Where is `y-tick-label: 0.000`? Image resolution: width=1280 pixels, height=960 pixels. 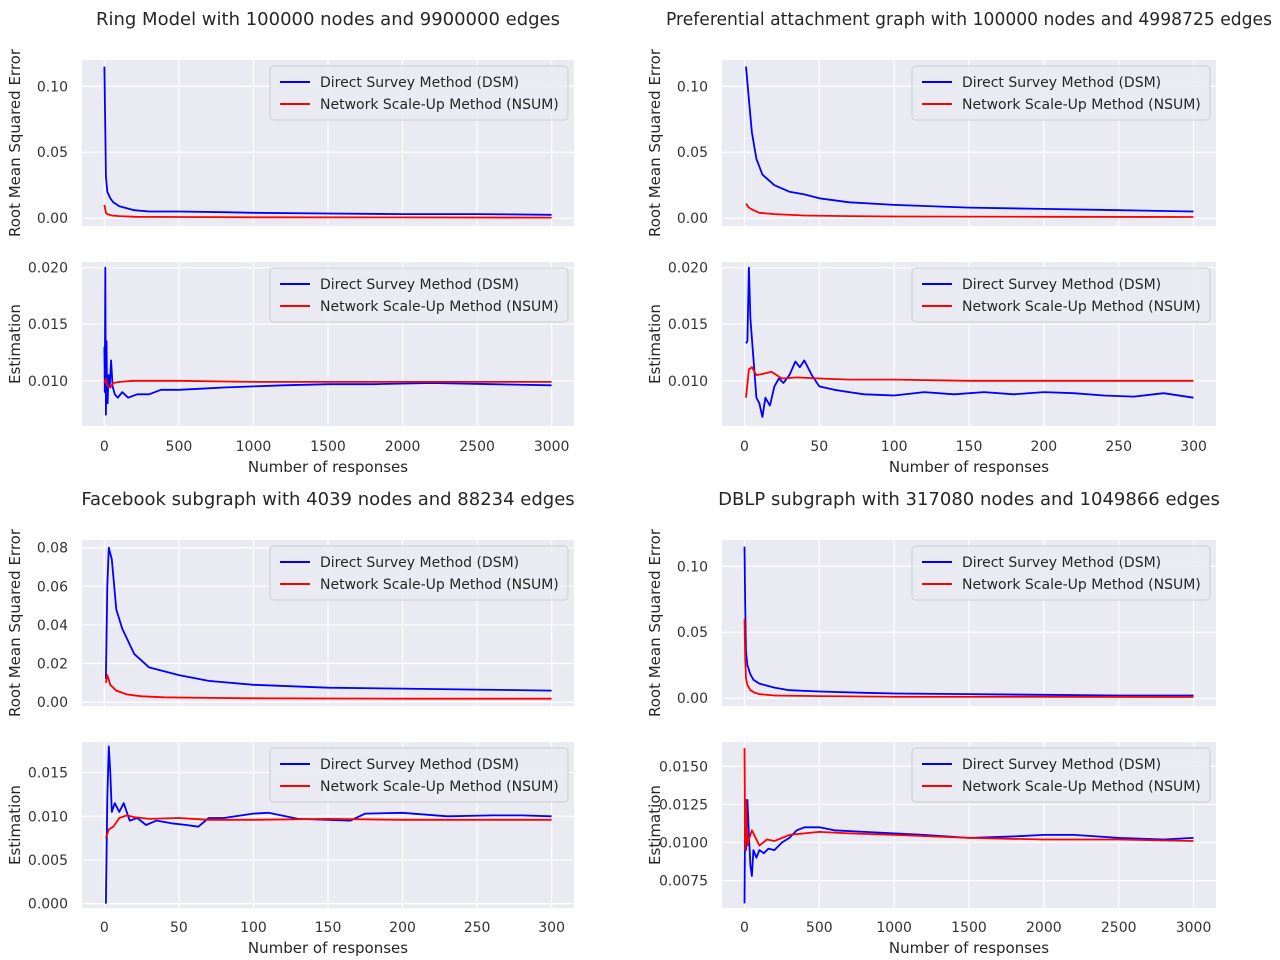
y-tick-label: 0.000 is located at coordinates (48, 905).